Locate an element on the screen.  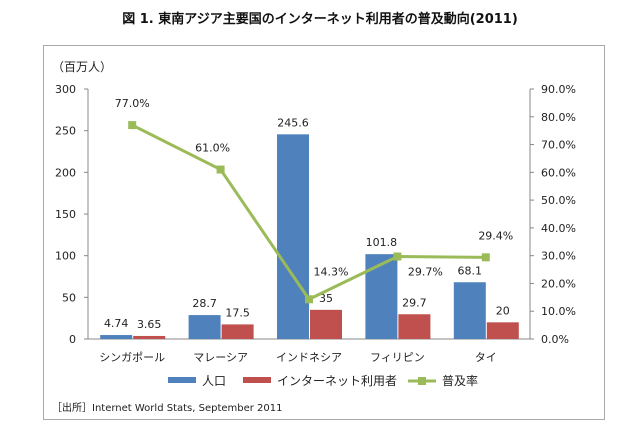
legend-label: インターネット利用者 is located at coordinates (337, 381).